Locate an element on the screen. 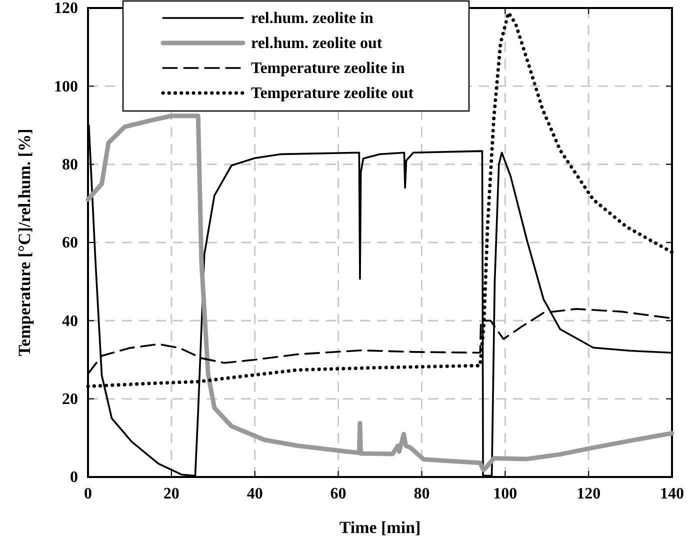  x-tick-label: 60 is located at coordinates (338, 493).